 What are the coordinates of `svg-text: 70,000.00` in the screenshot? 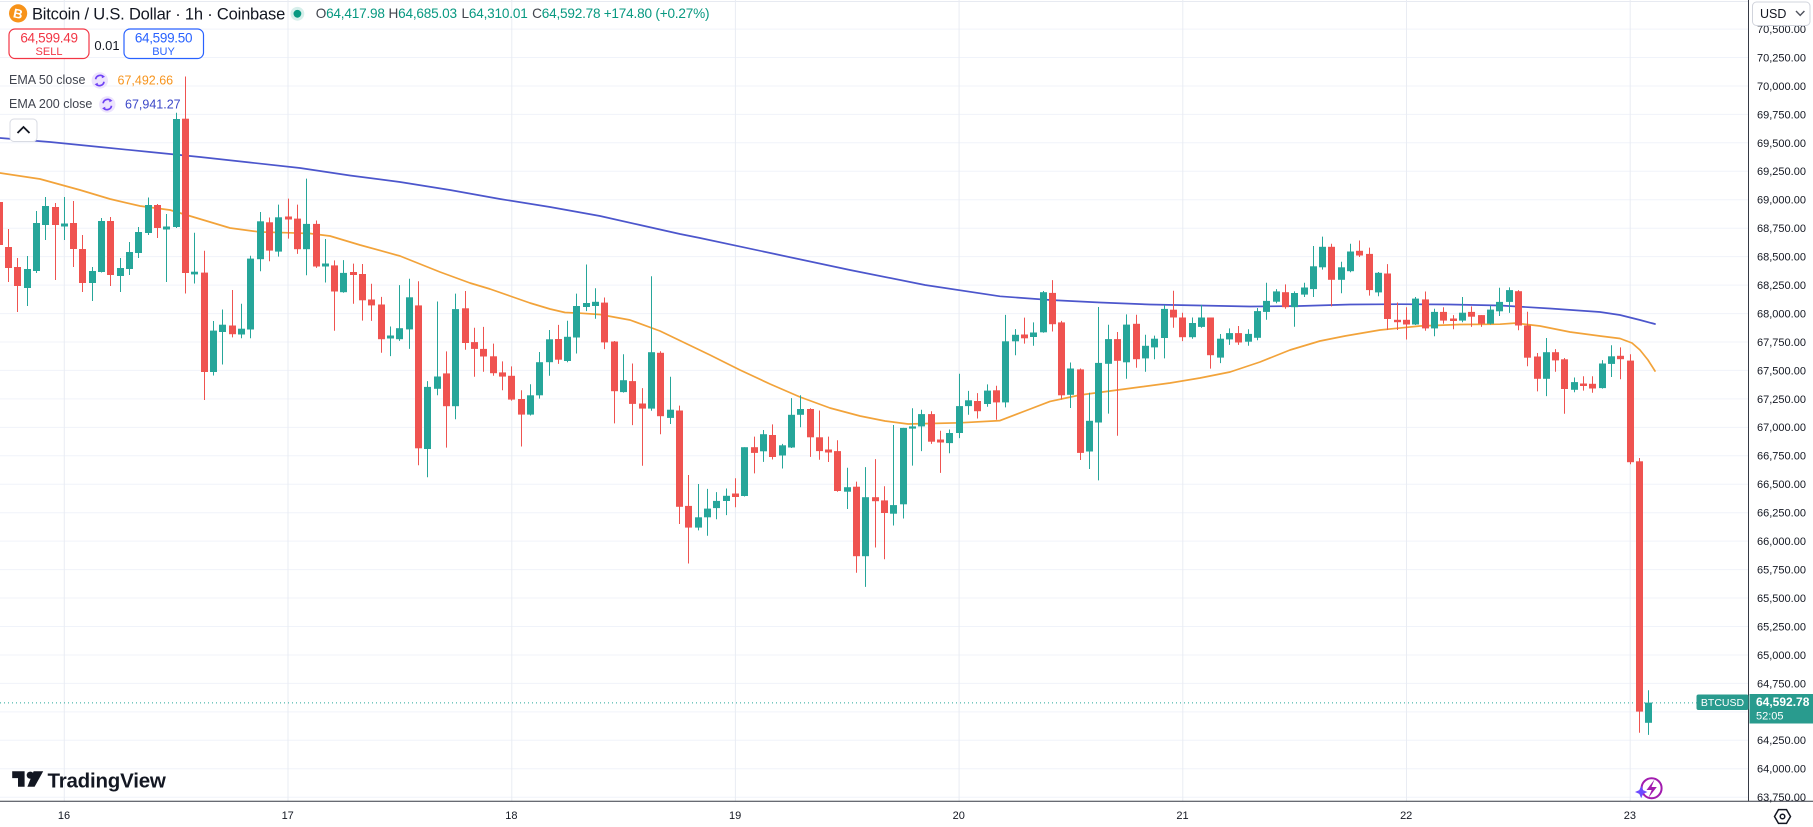 It's located at (1781, 87).